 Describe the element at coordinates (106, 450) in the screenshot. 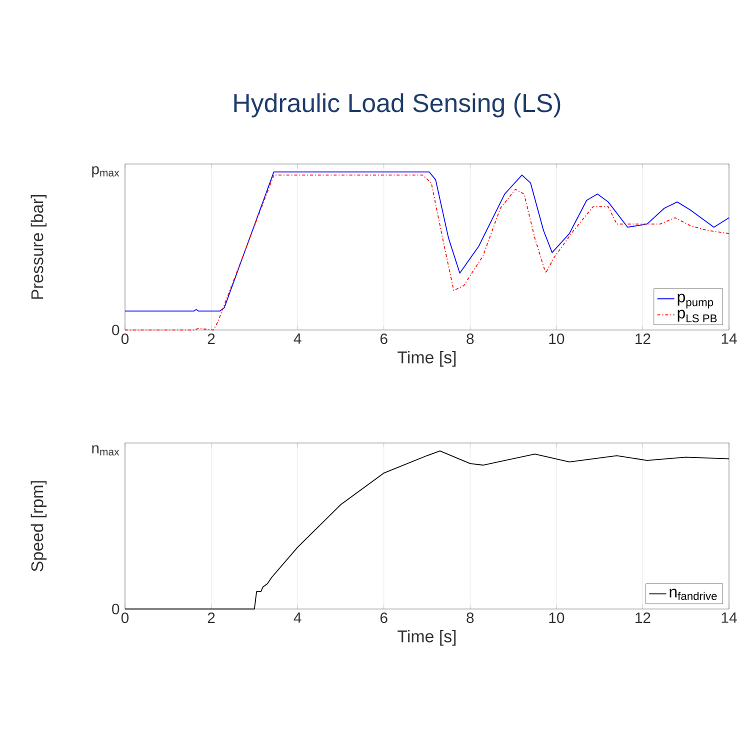

I see `text: n$_{max}$` at that location.